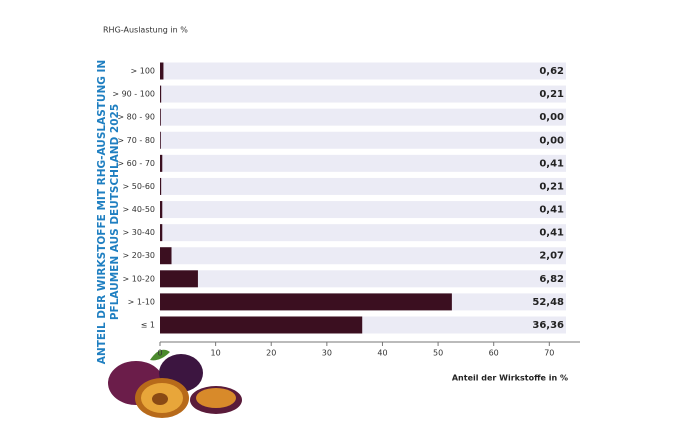 The image size is (680, 430). What do you see at coordinates (139, 209) in the screenshot?
I see `y-tick-label: > 40-50` at bounding box center [139, 209].